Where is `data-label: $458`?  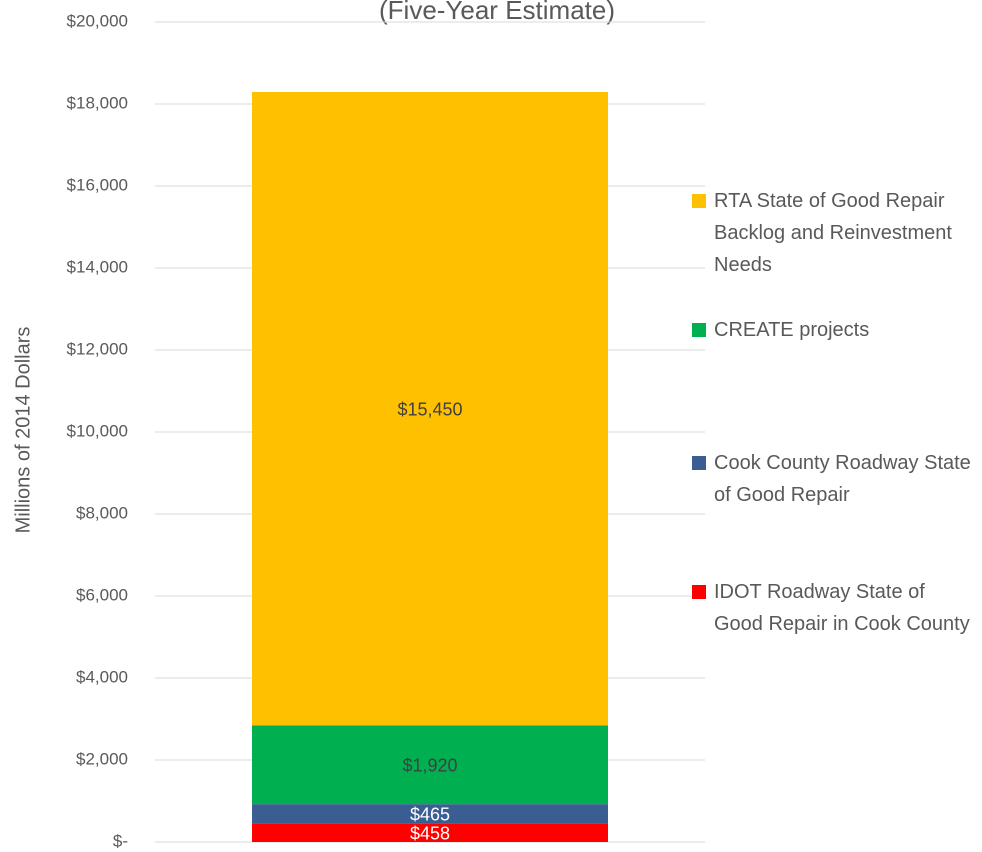
data-label: $458 is located at coordinates (430, 833).